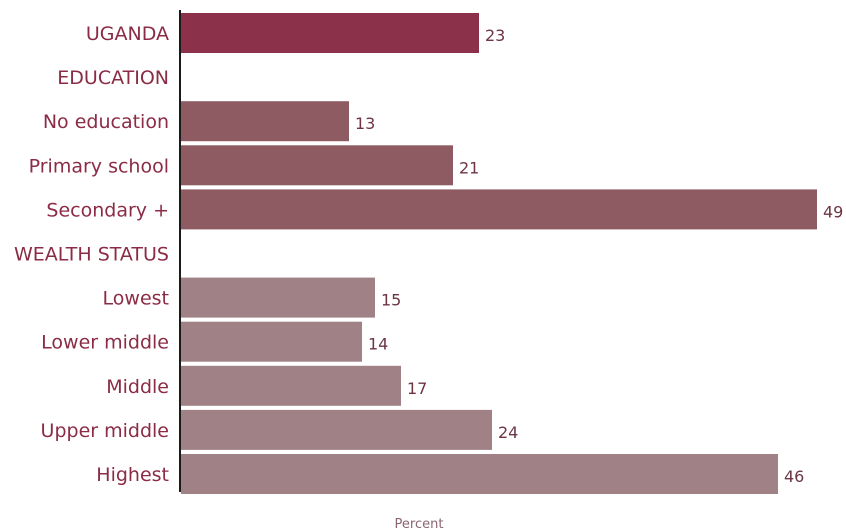  I want to click on data-label: 24, so click(508, 432).